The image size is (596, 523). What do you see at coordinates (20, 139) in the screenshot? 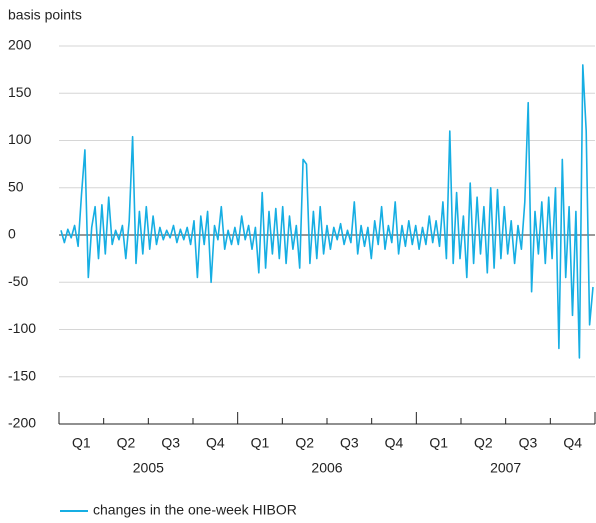
I see `y-tick-label: 100` at bounding box center [20, 139].